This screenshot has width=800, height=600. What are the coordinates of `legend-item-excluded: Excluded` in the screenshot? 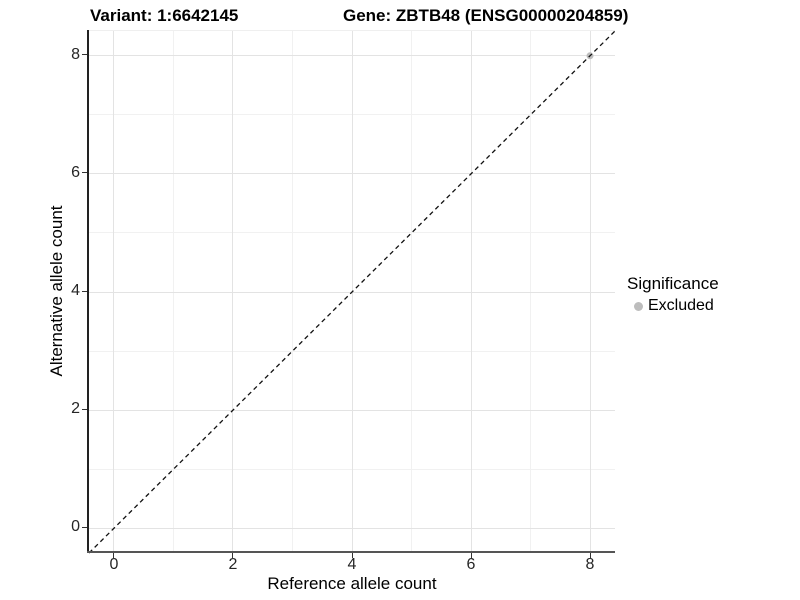 It's located at (673, 306).